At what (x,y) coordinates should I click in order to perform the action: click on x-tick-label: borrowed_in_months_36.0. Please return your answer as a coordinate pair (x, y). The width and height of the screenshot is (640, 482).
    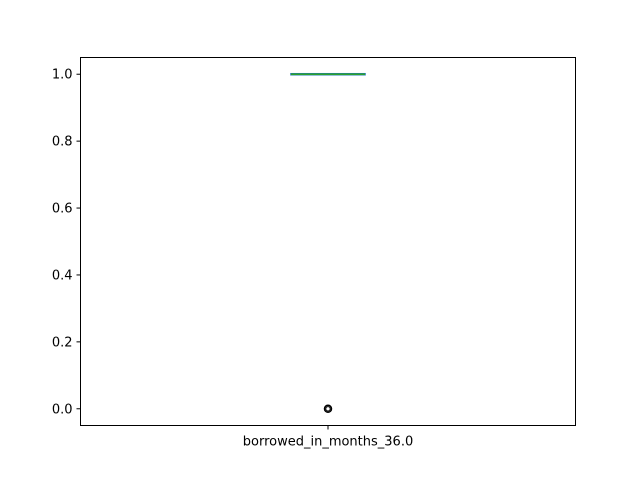
    Looking at the image, I should click on (328, 442).